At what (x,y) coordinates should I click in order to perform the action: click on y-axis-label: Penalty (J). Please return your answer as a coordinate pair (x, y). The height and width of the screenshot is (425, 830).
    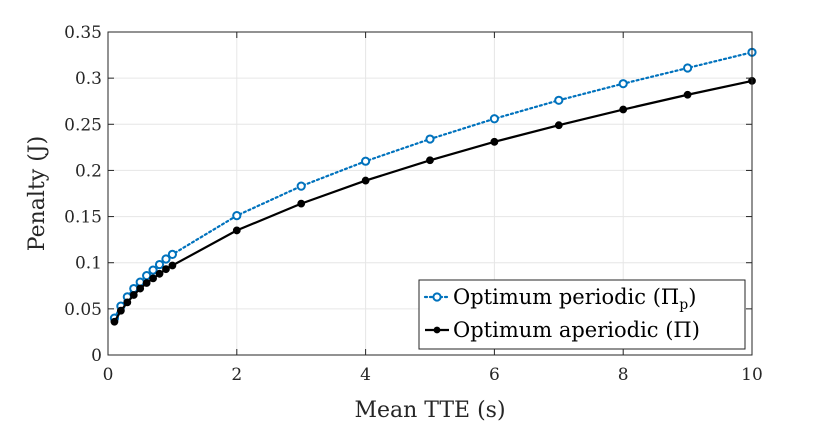
    Looking at the image, I should click on (37, 193).